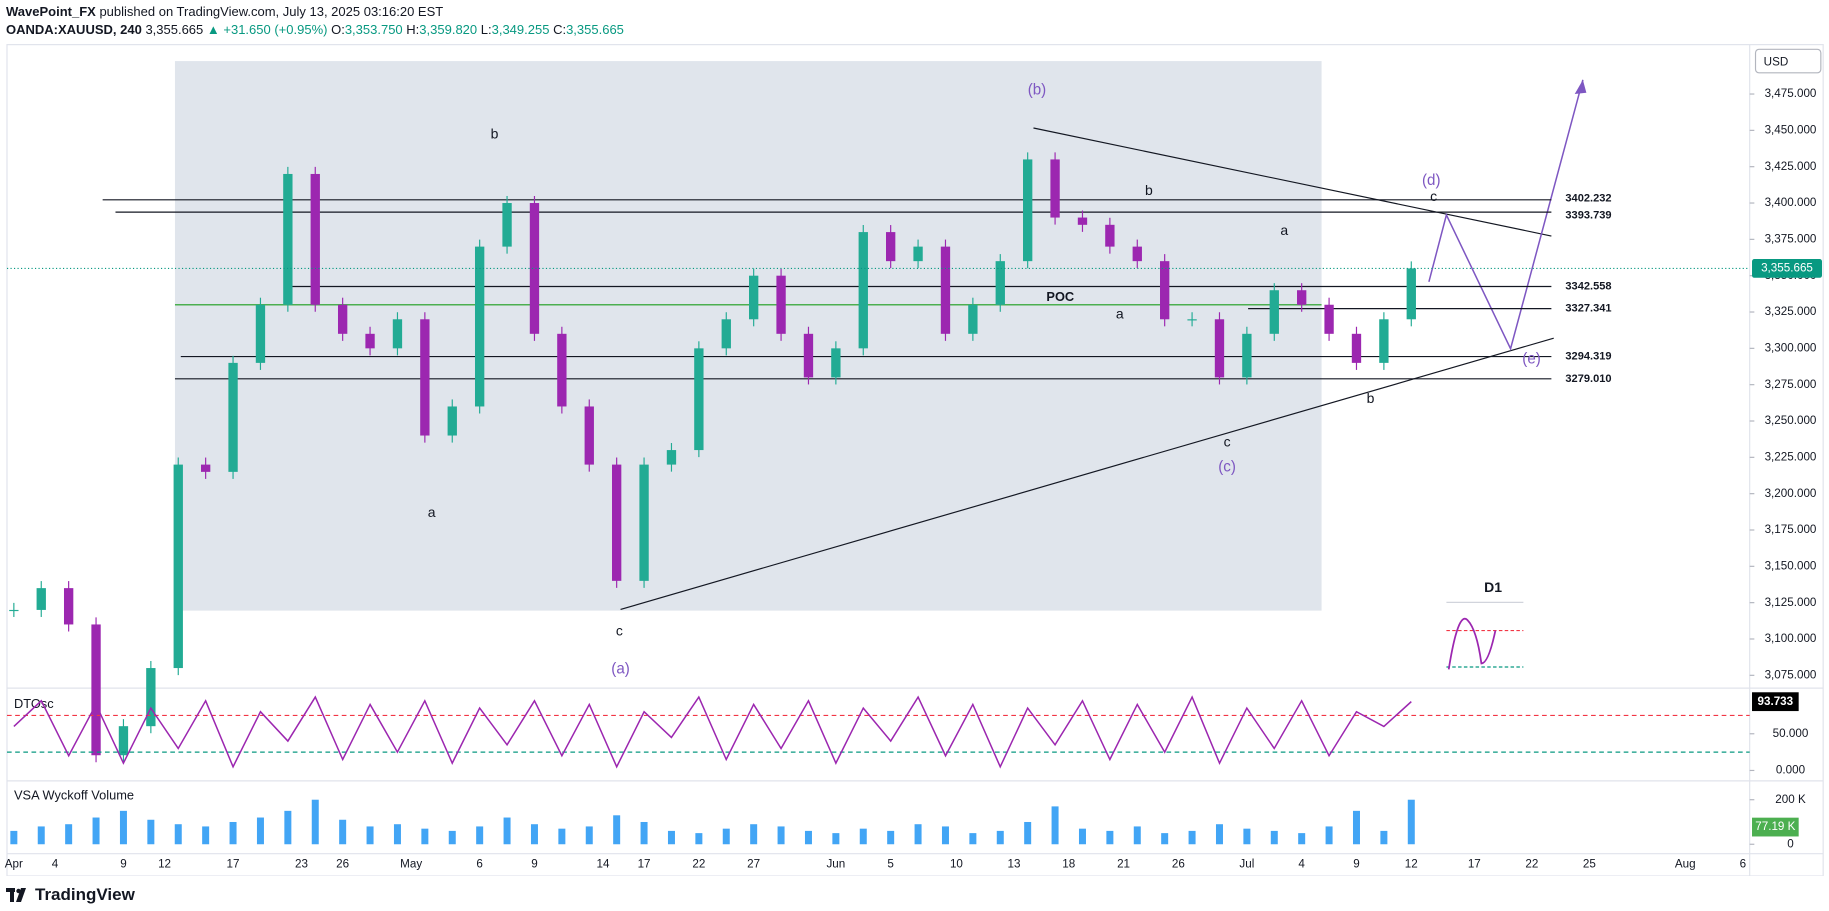  I want to click on h-label: H:, so click(413, 29).